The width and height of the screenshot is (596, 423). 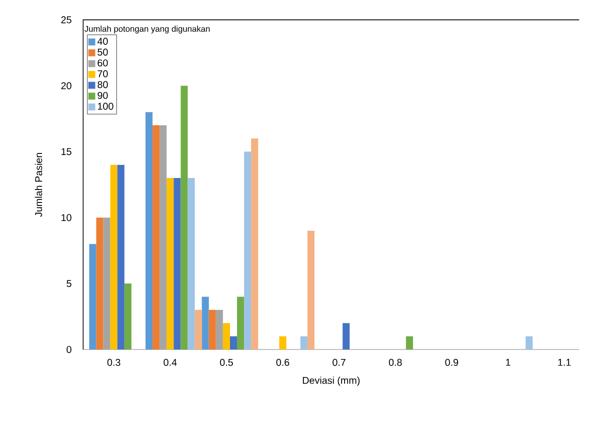 What do you see at coordinates (106, 106) in the screenshot?
I see `legend-label: 100` at bounding box center [106, 106].